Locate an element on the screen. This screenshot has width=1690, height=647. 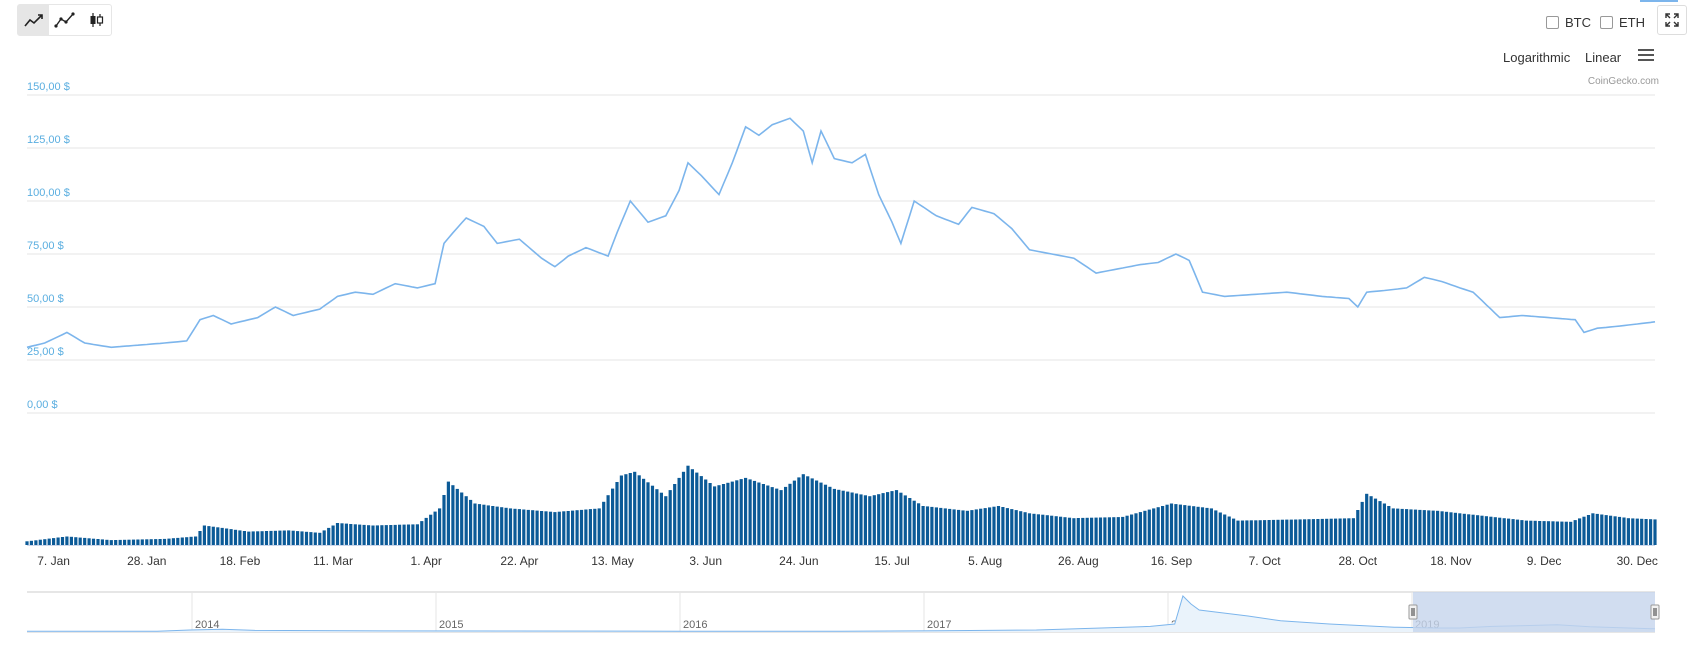
y-tick-label: 0,00 $ is located at coordinates (42, 405).